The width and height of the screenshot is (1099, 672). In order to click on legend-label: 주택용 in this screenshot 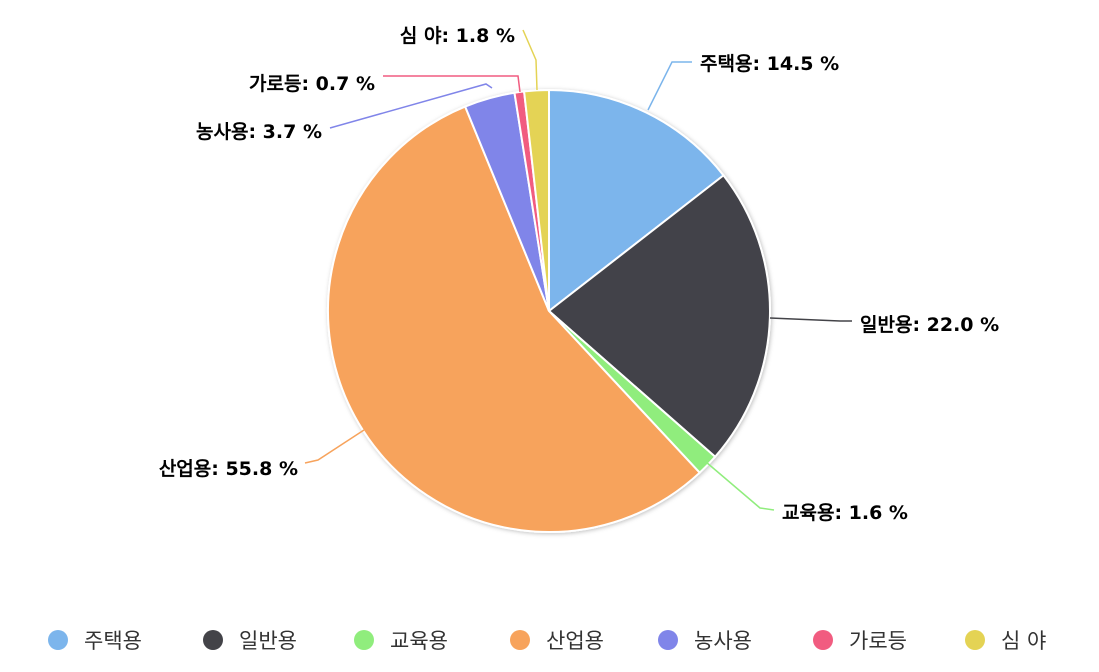, I will do `click(113, 641)`.